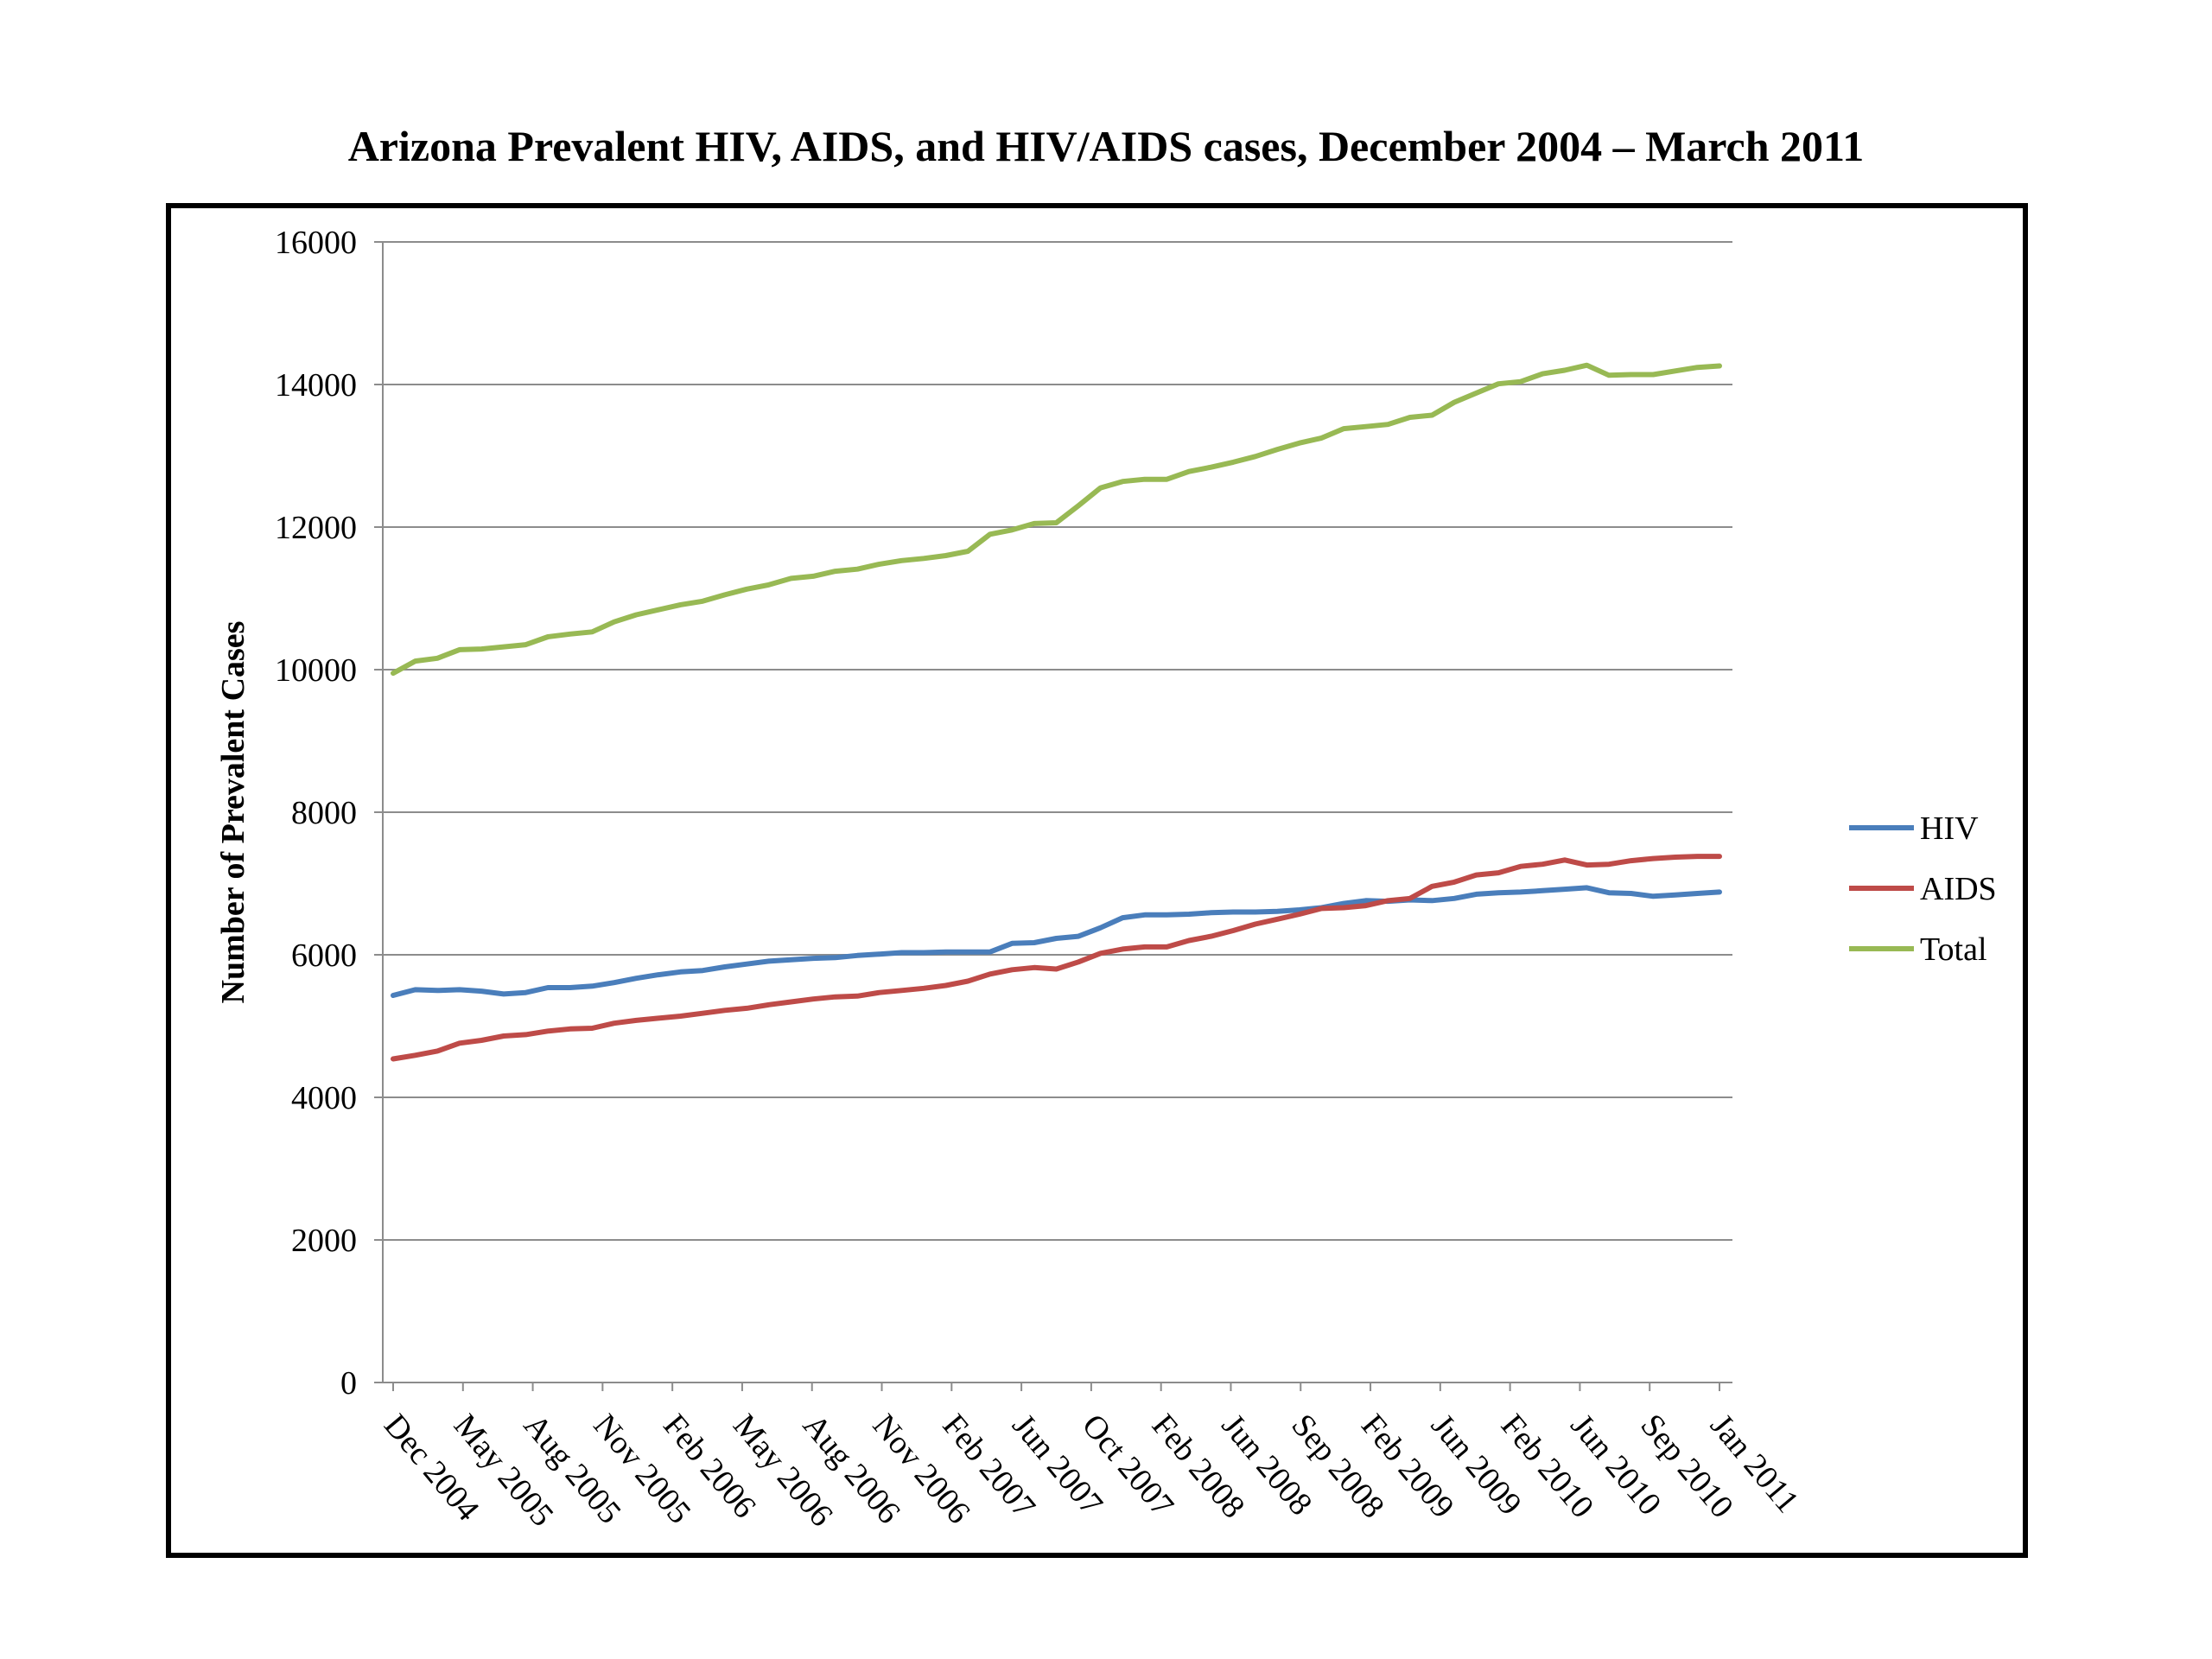 This screenshot has height=1659, width=2212. I want to click on y-tick-label: 14000, so click(316, 385).